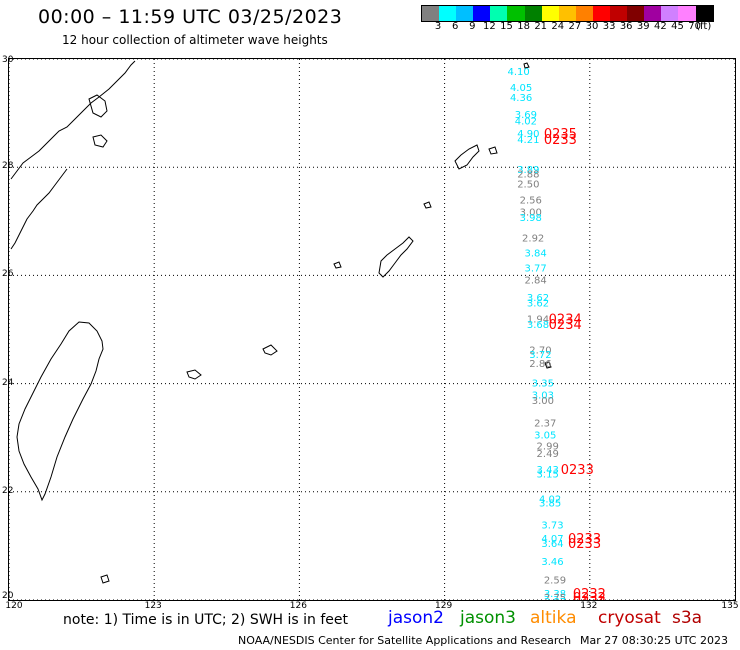  What do you see at coordinates (543, 384) in the screenshot?
I see `wave-height-value: 3.35` at bounding box center [543, 384].